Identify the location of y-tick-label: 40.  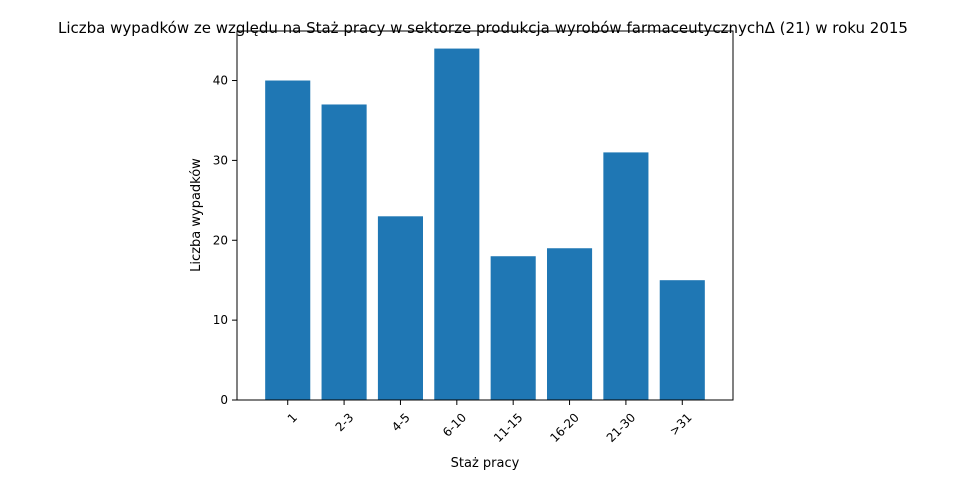
(220, 81).